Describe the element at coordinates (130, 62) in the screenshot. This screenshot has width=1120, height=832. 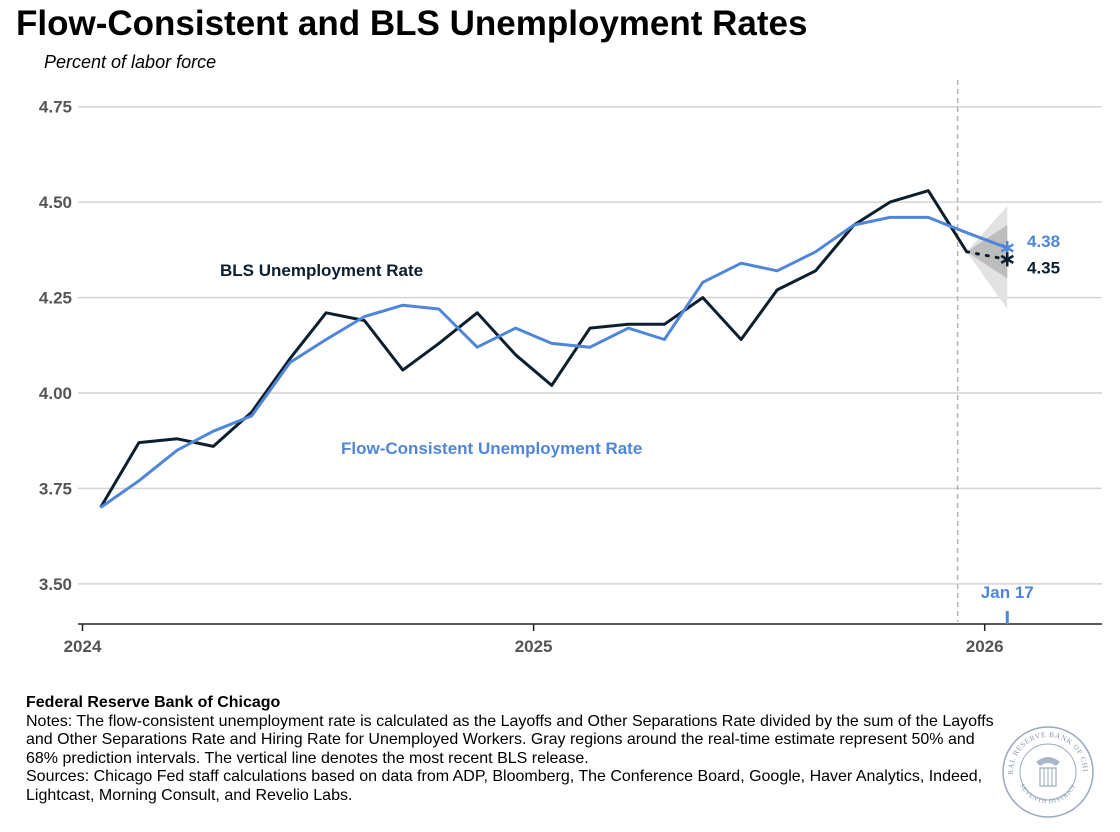
I see `chart-subtitle: Percent of labor force` at that location.